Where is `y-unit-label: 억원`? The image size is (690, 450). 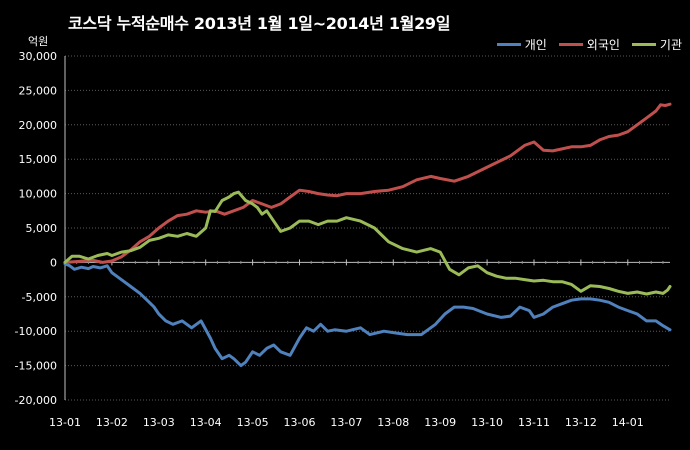
y-unit-label: 억원 is located at coordinates (38, 41).